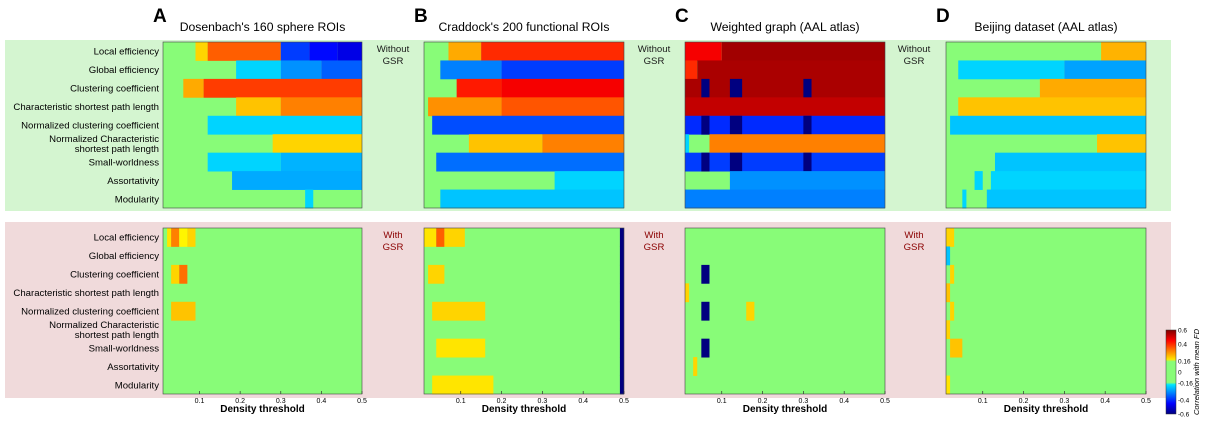  I want to click on with-gsr-label: GSR, so click(914, 247).